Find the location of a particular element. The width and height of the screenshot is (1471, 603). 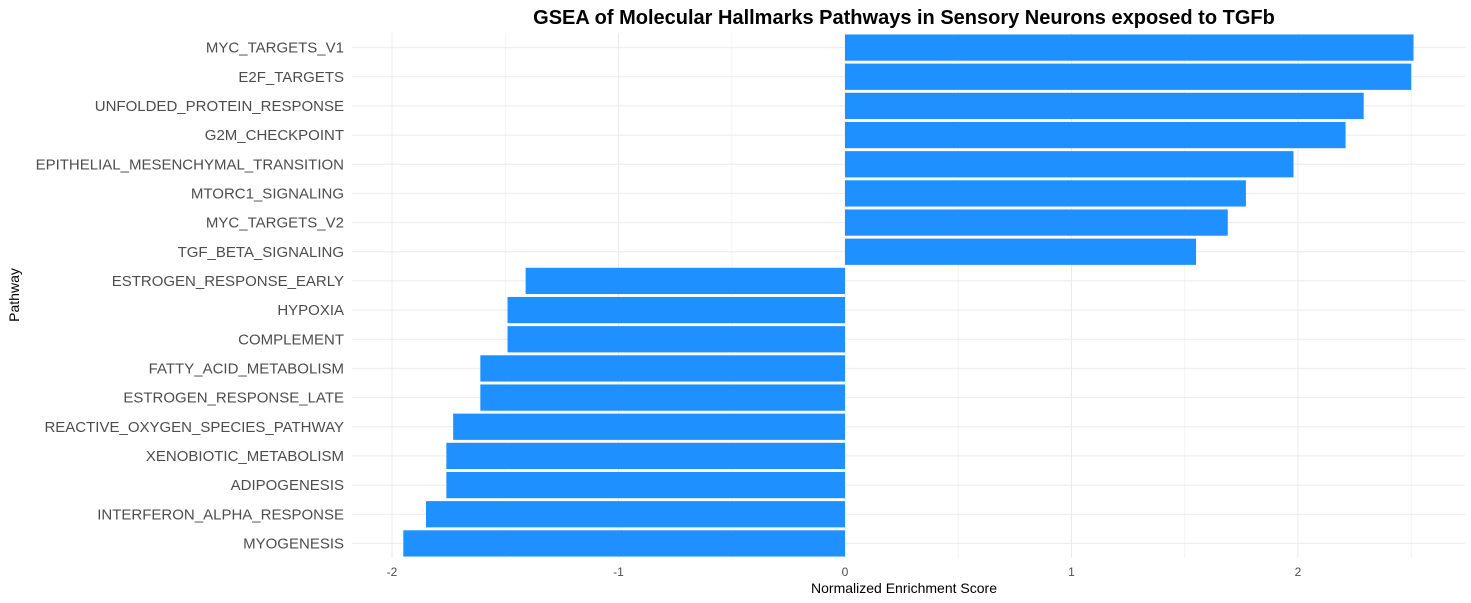

category-label: MTORC1_SIGNALING is located at coordinates (267, 193).